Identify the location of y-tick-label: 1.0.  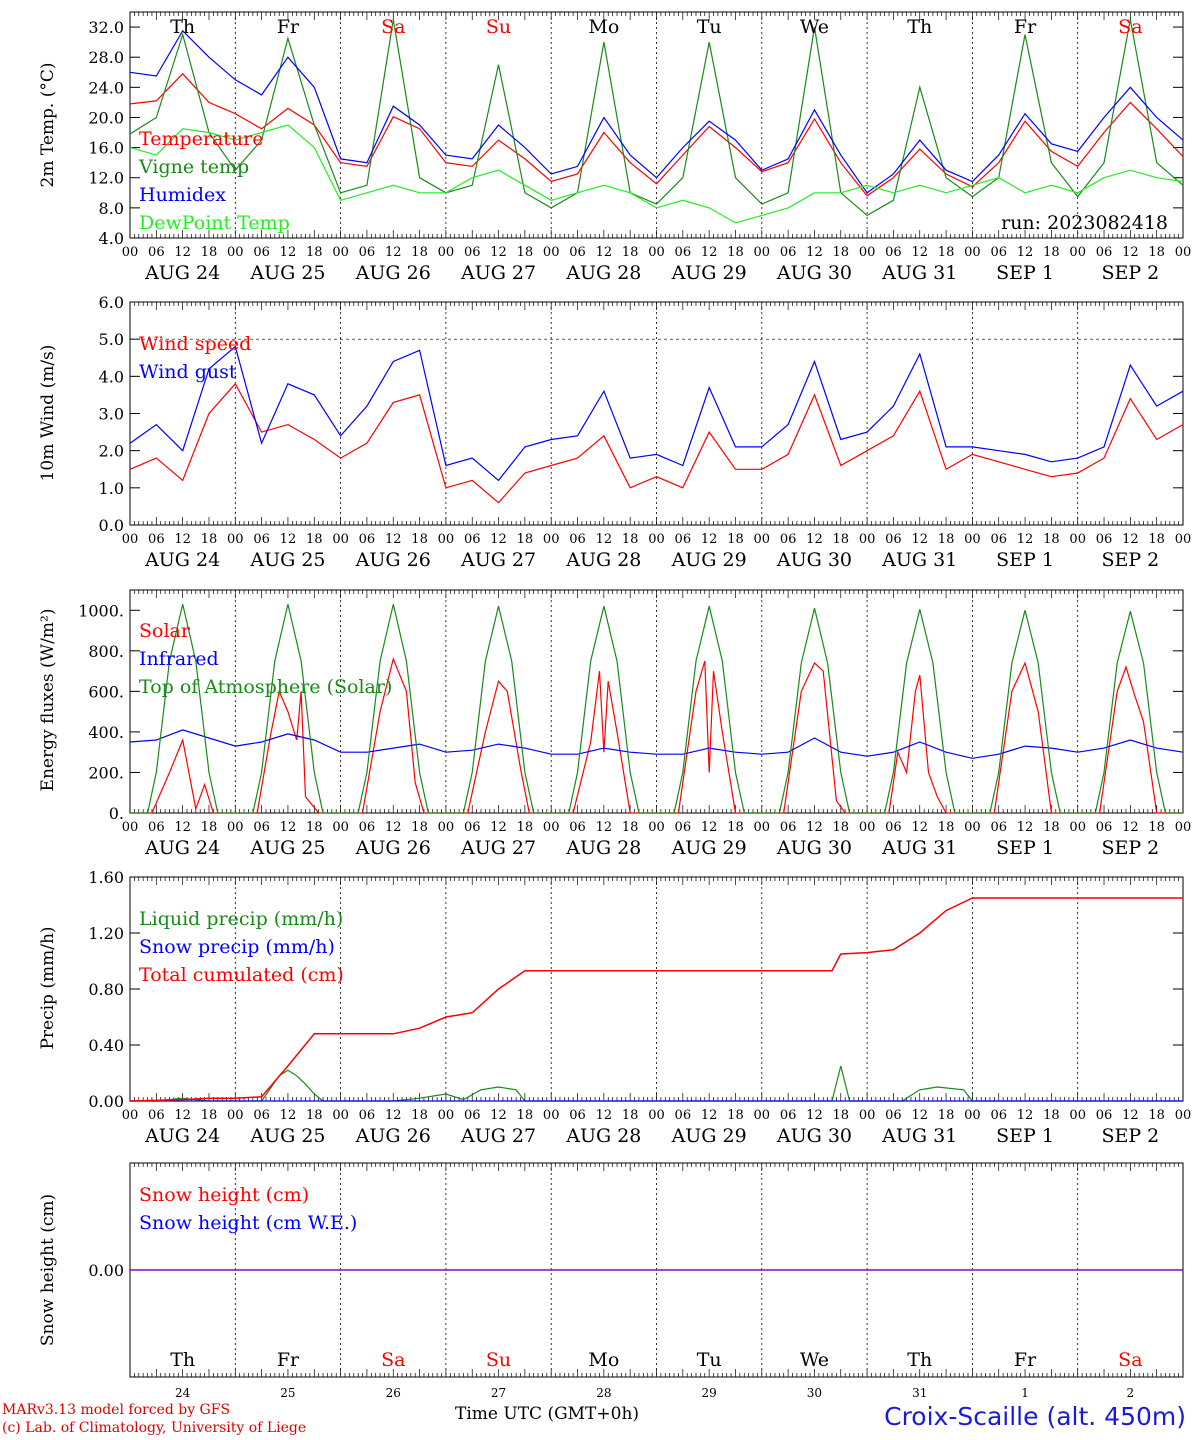
(111, 488).